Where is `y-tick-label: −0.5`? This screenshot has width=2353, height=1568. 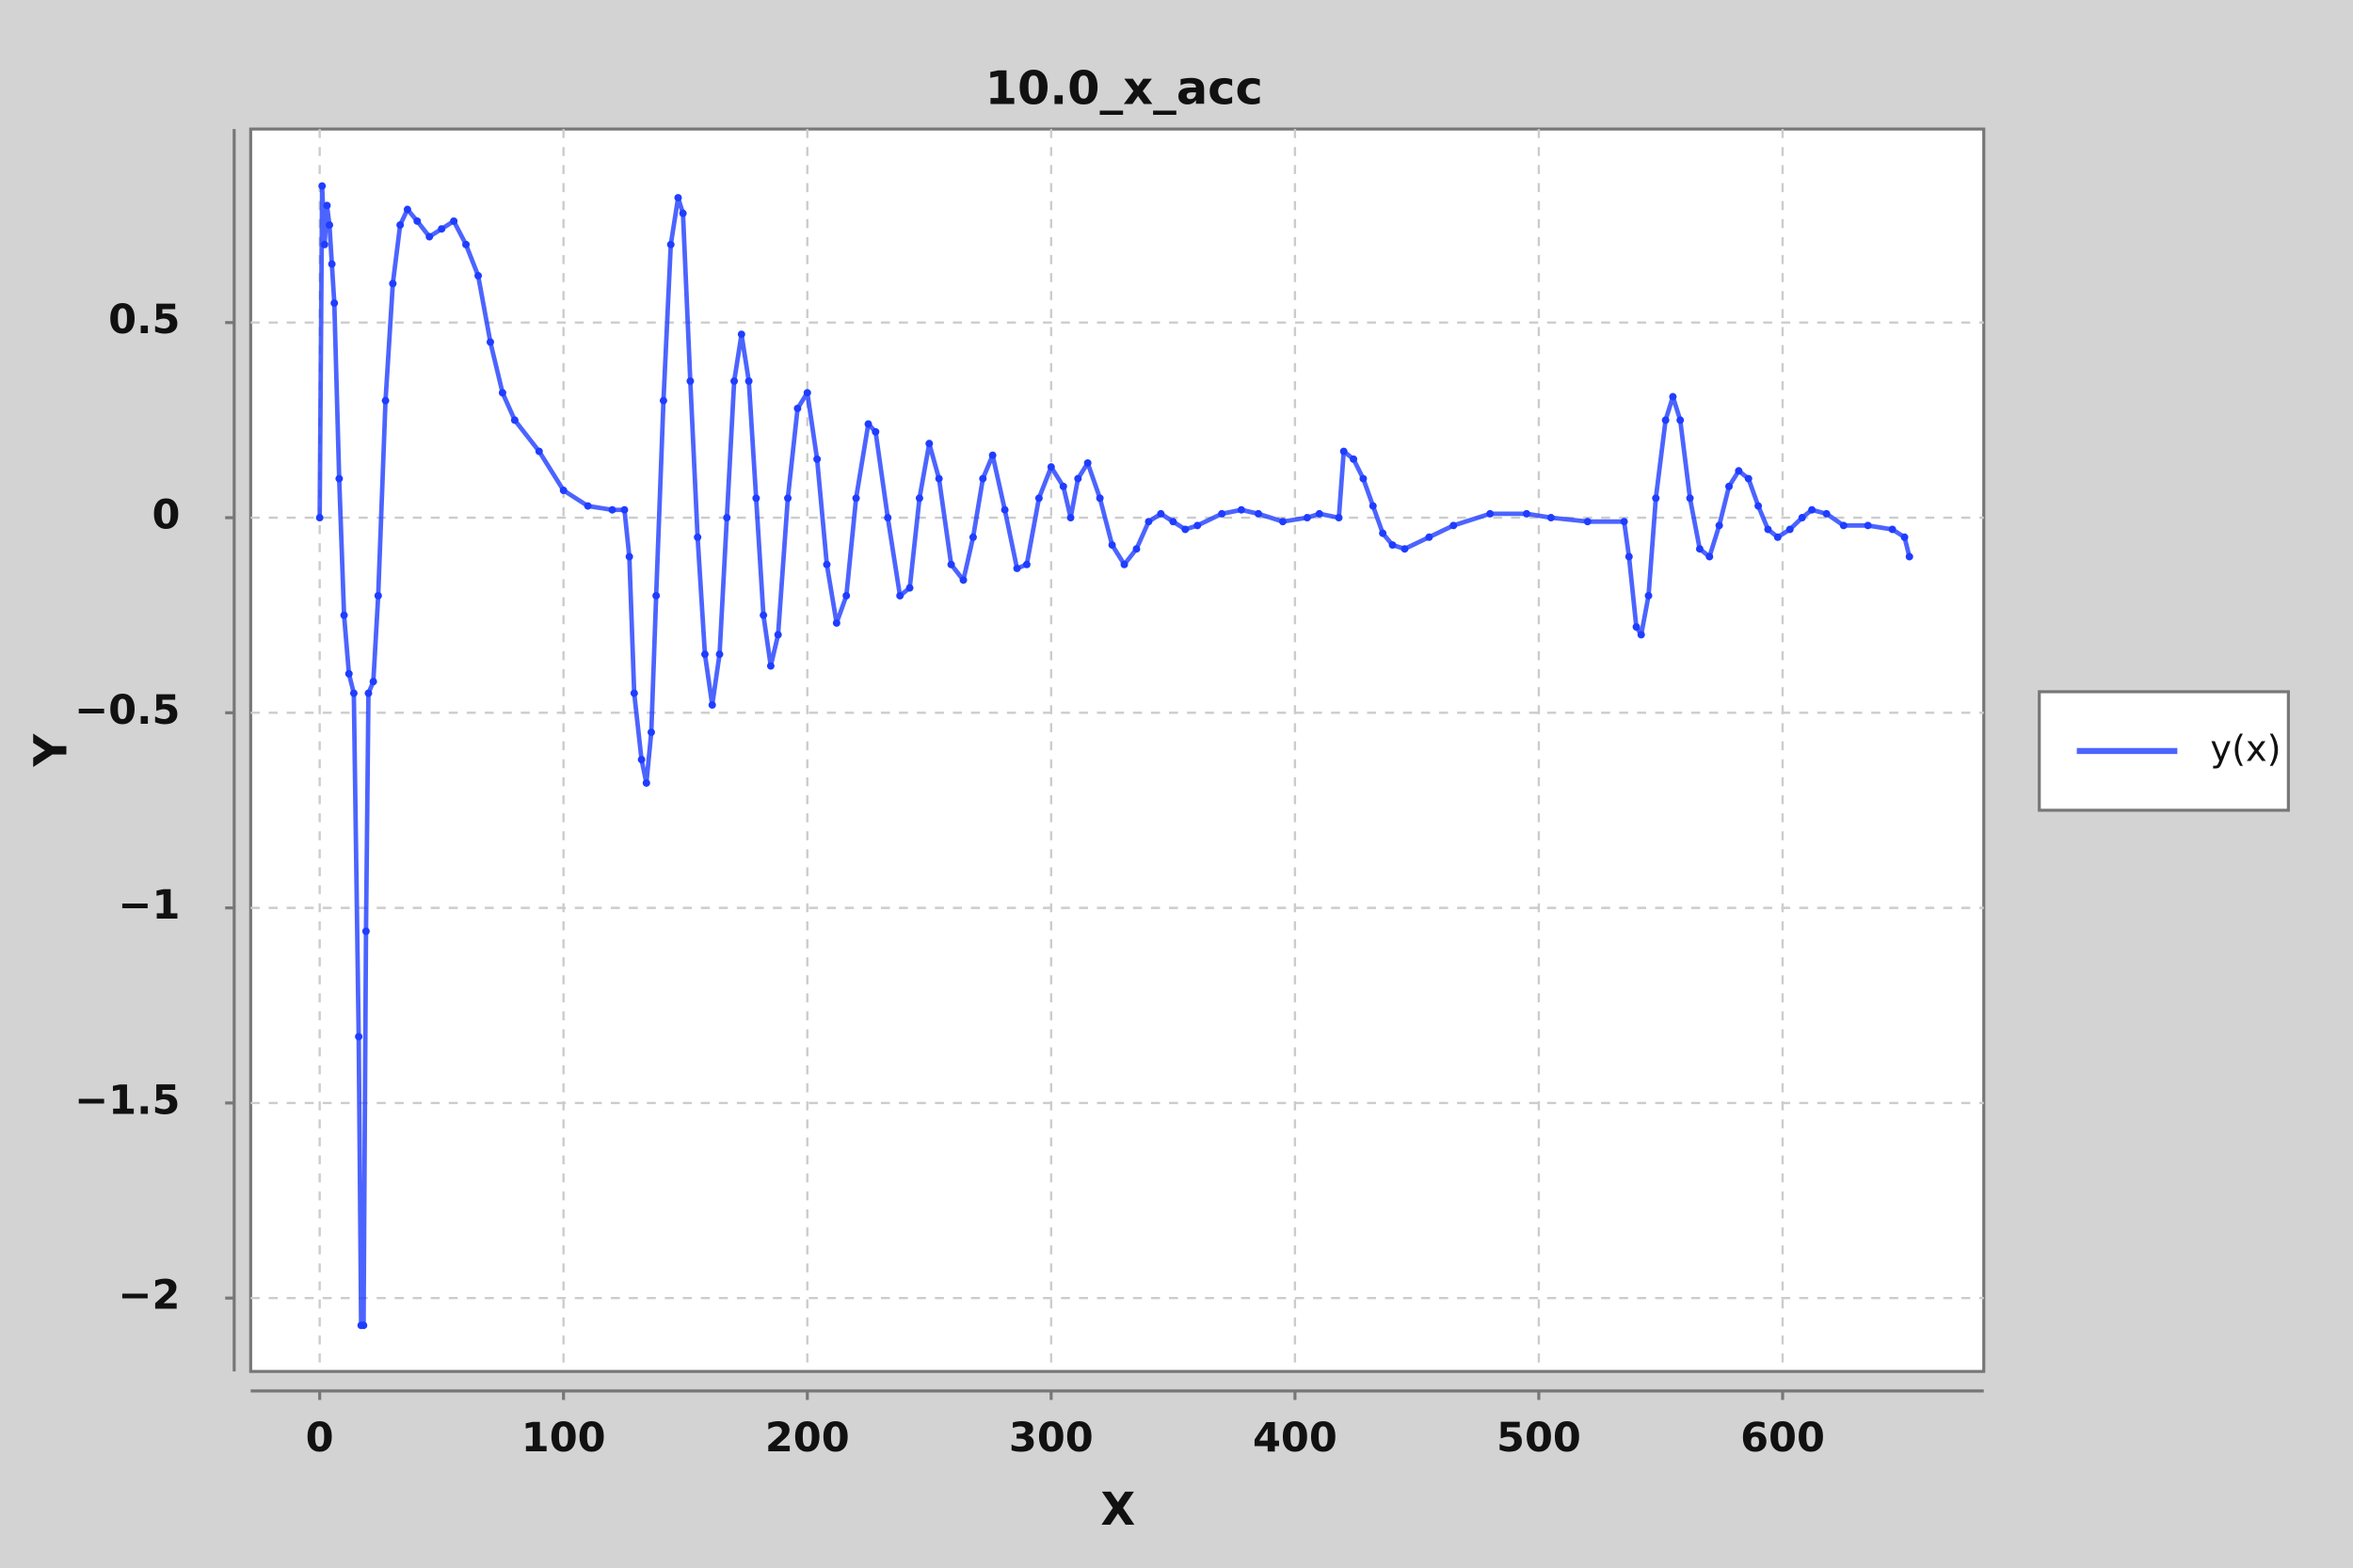 y-tick-label: −0.5 is located at coordinates (127, 710).